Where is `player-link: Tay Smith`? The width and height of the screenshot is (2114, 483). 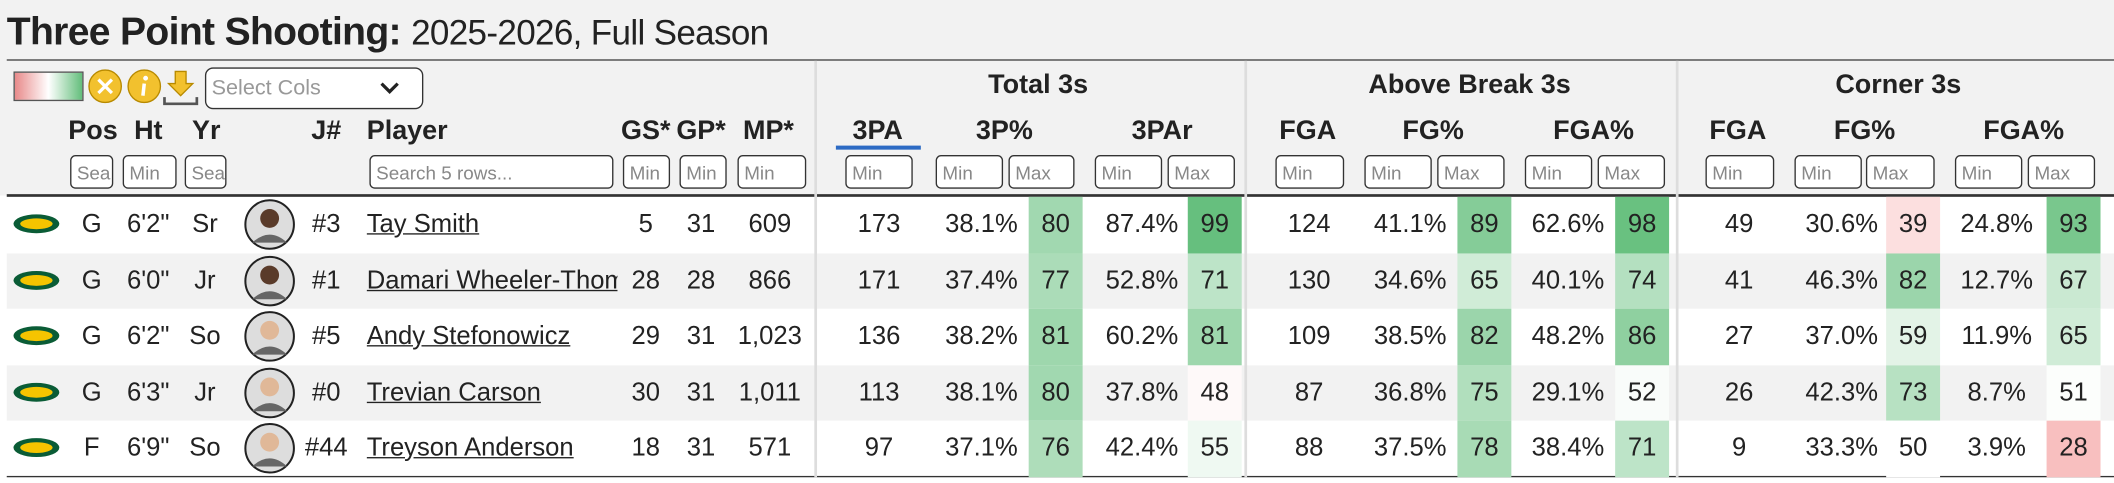
player-link: Tay Smith is located at coordinates (423, 224).